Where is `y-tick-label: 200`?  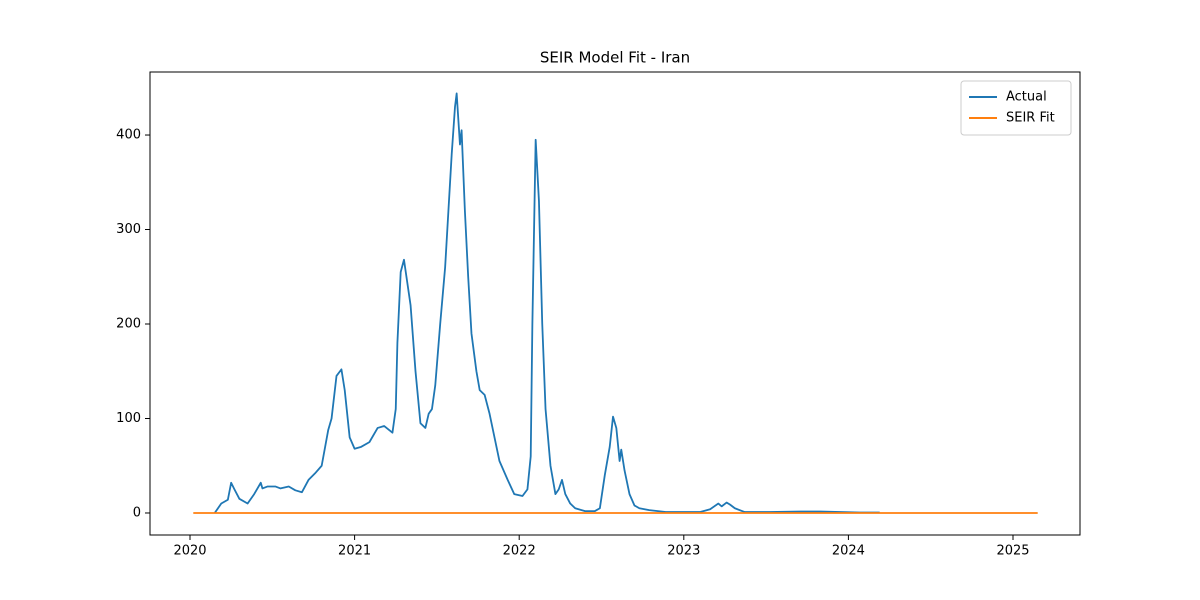
y-tick-label: 200 is located at coordinates (128, 324).